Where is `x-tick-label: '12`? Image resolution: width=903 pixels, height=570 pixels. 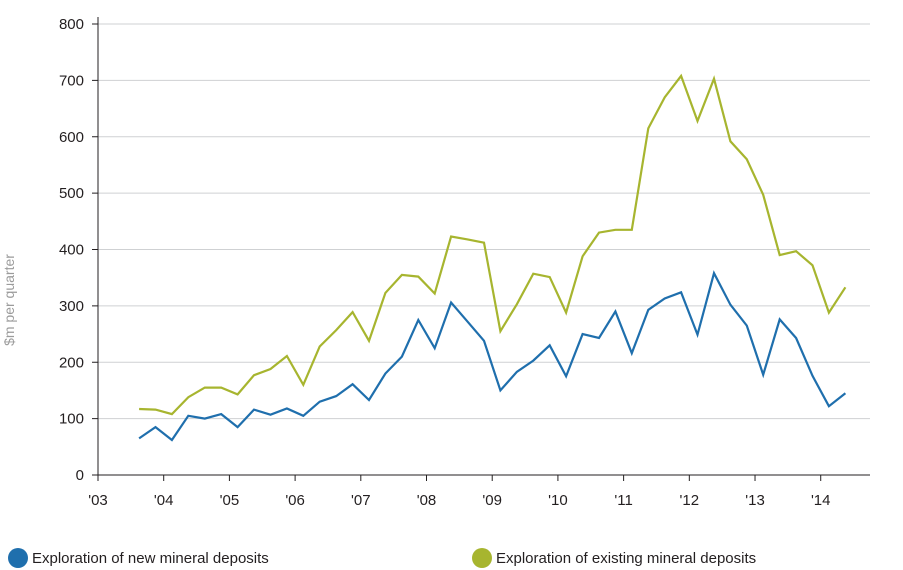
x-tick-label: '12 is located at coordinates (690, 500).